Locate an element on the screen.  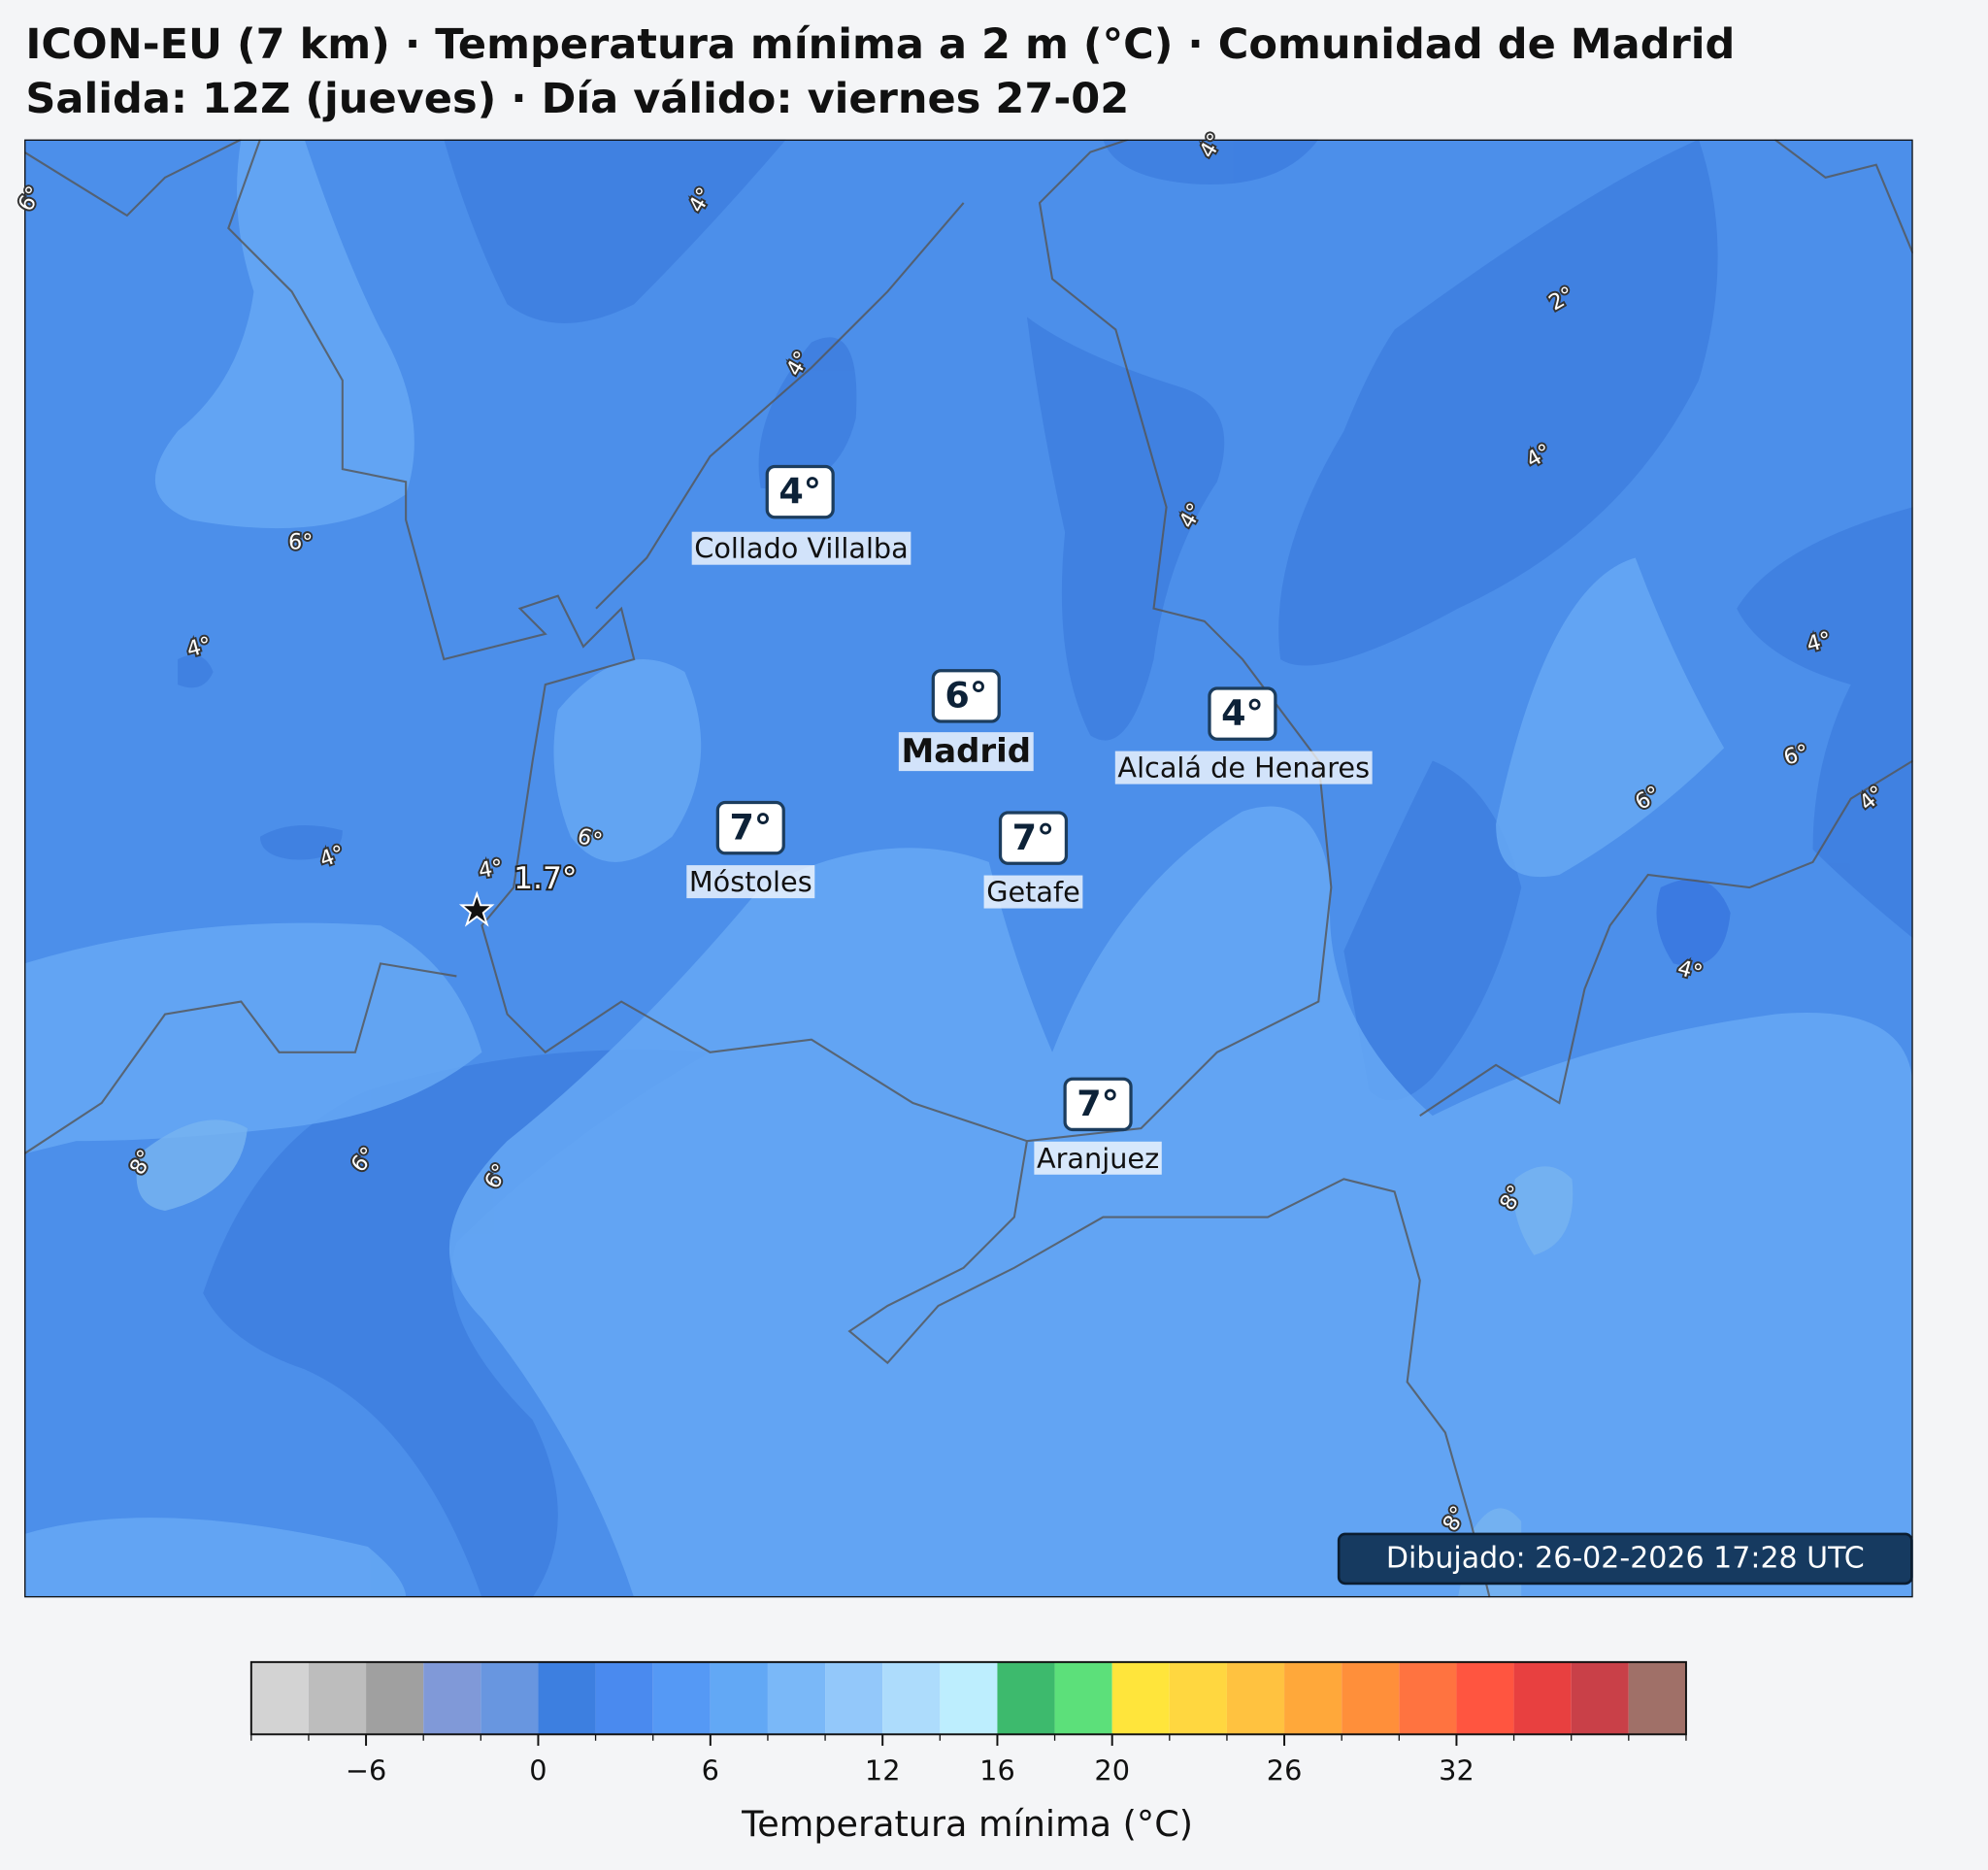
colorbar-tick-label: 26 is located at coordinates (1285, 1770).